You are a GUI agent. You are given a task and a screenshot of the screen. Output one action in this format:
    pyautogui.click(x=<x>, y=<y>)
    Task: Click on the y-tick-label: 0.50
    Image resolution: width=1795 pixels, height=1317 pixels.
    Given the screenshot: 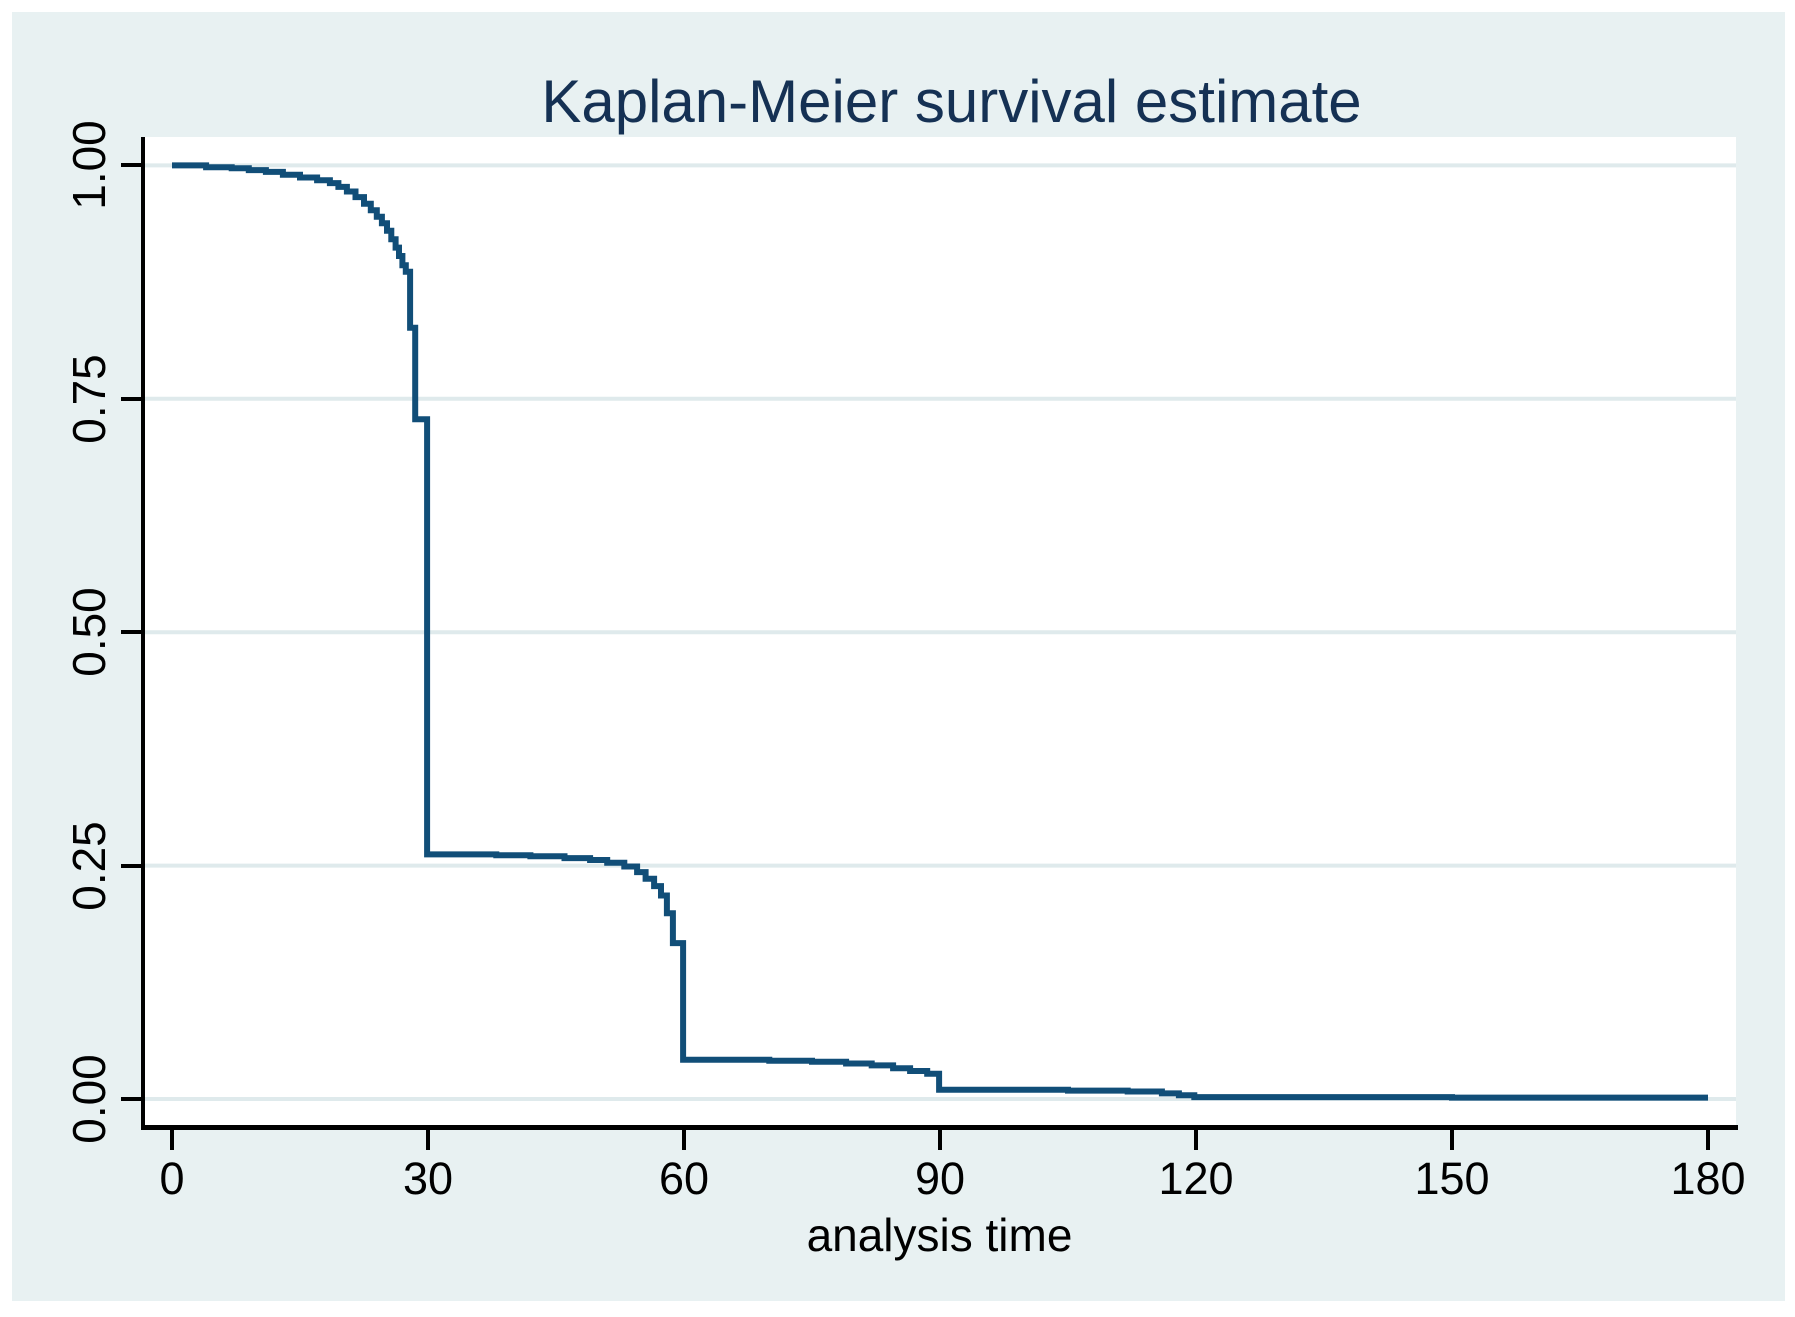 What is the action you would take?
    pyautogui.click(x=89, y=632)
    